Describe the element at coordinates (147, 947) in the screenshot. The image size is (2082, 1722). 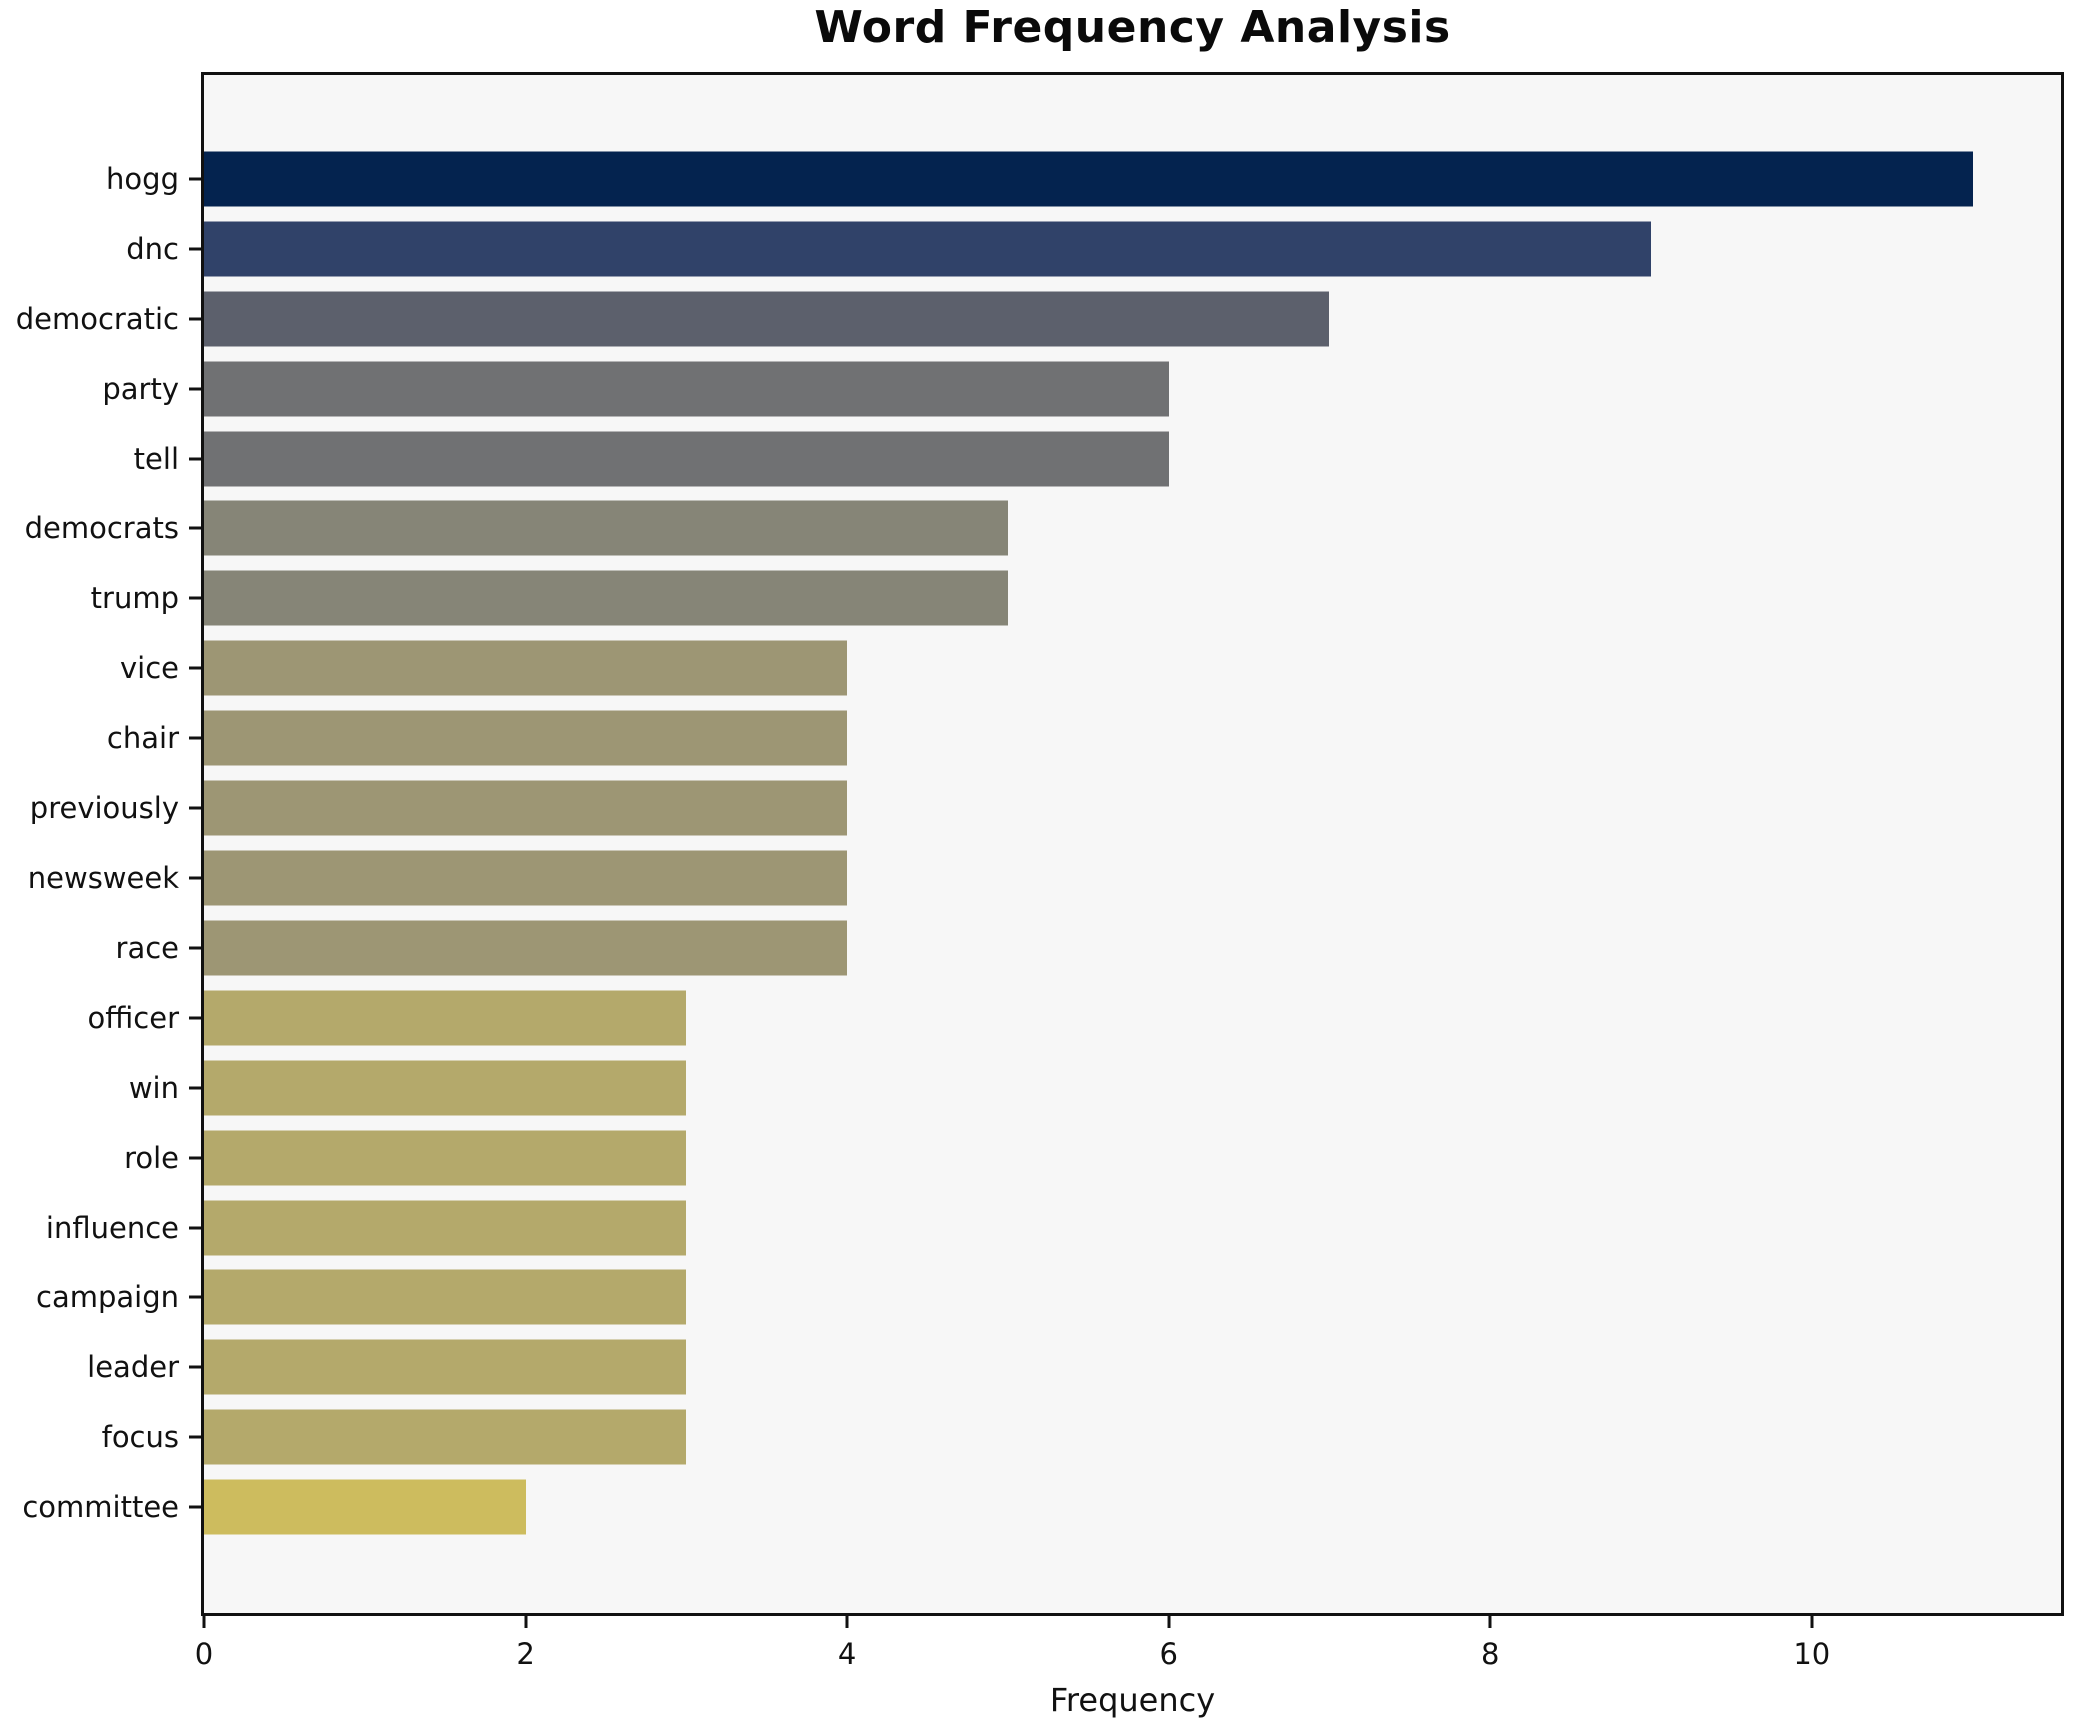
I see `y-tick-label: race` at that location.